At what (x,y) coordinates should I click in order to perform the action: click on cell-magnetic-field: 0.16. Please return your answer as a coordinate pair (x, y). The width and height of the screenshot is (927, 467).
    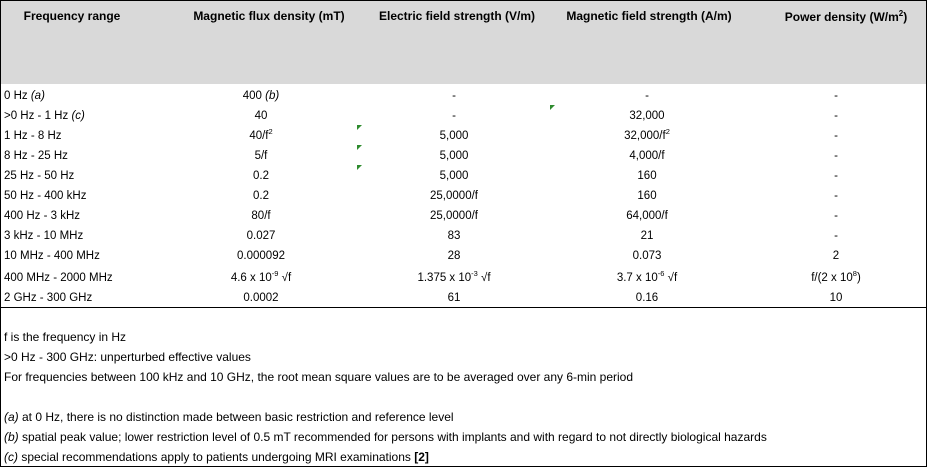
    Looking at the image, I should click on (647, 298).